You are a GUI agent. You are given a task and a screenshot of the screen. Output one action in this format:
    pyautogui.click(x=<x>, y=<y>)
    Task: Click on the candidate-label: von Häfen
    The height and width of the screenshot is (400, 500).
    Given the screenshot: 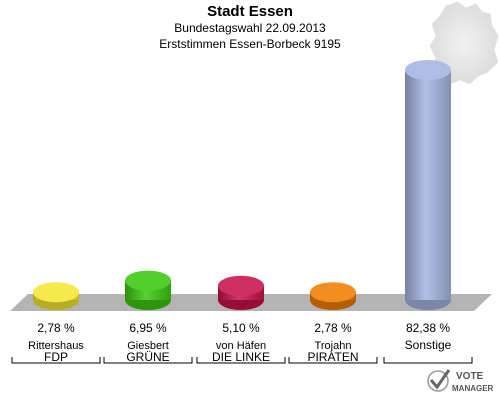 What is the action you would take?
    pyautogui.click(x=241, y=346)
    